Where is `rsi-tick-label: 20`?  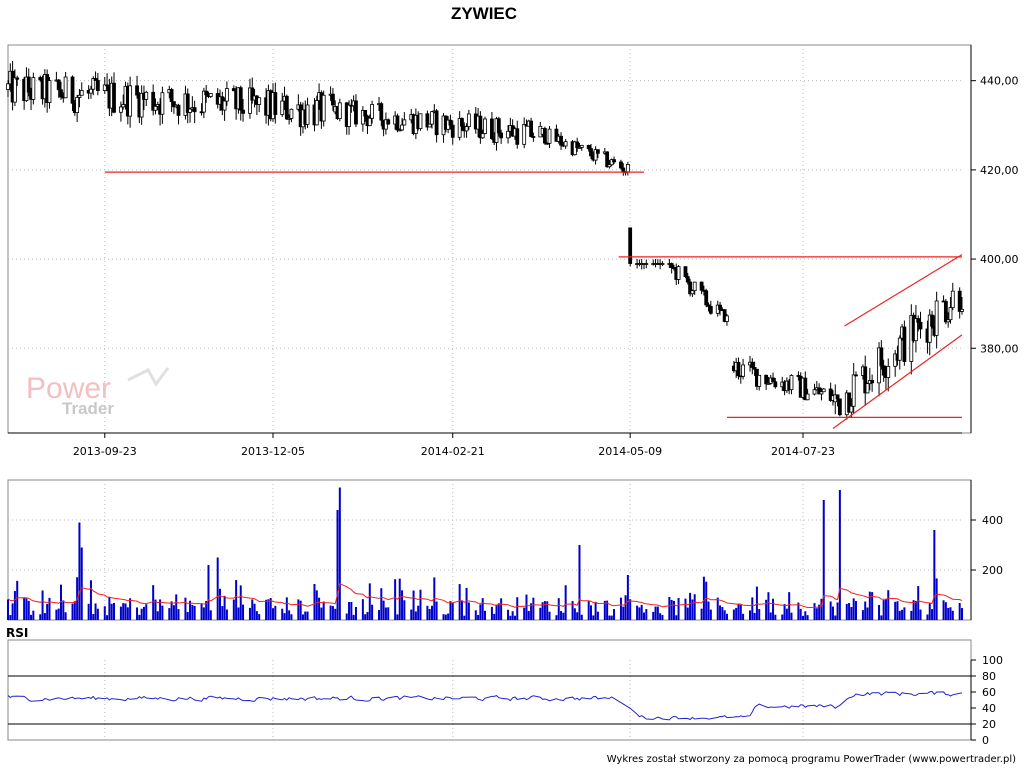 rsi-tick-label: 20 is located at coordinates (989, 724).